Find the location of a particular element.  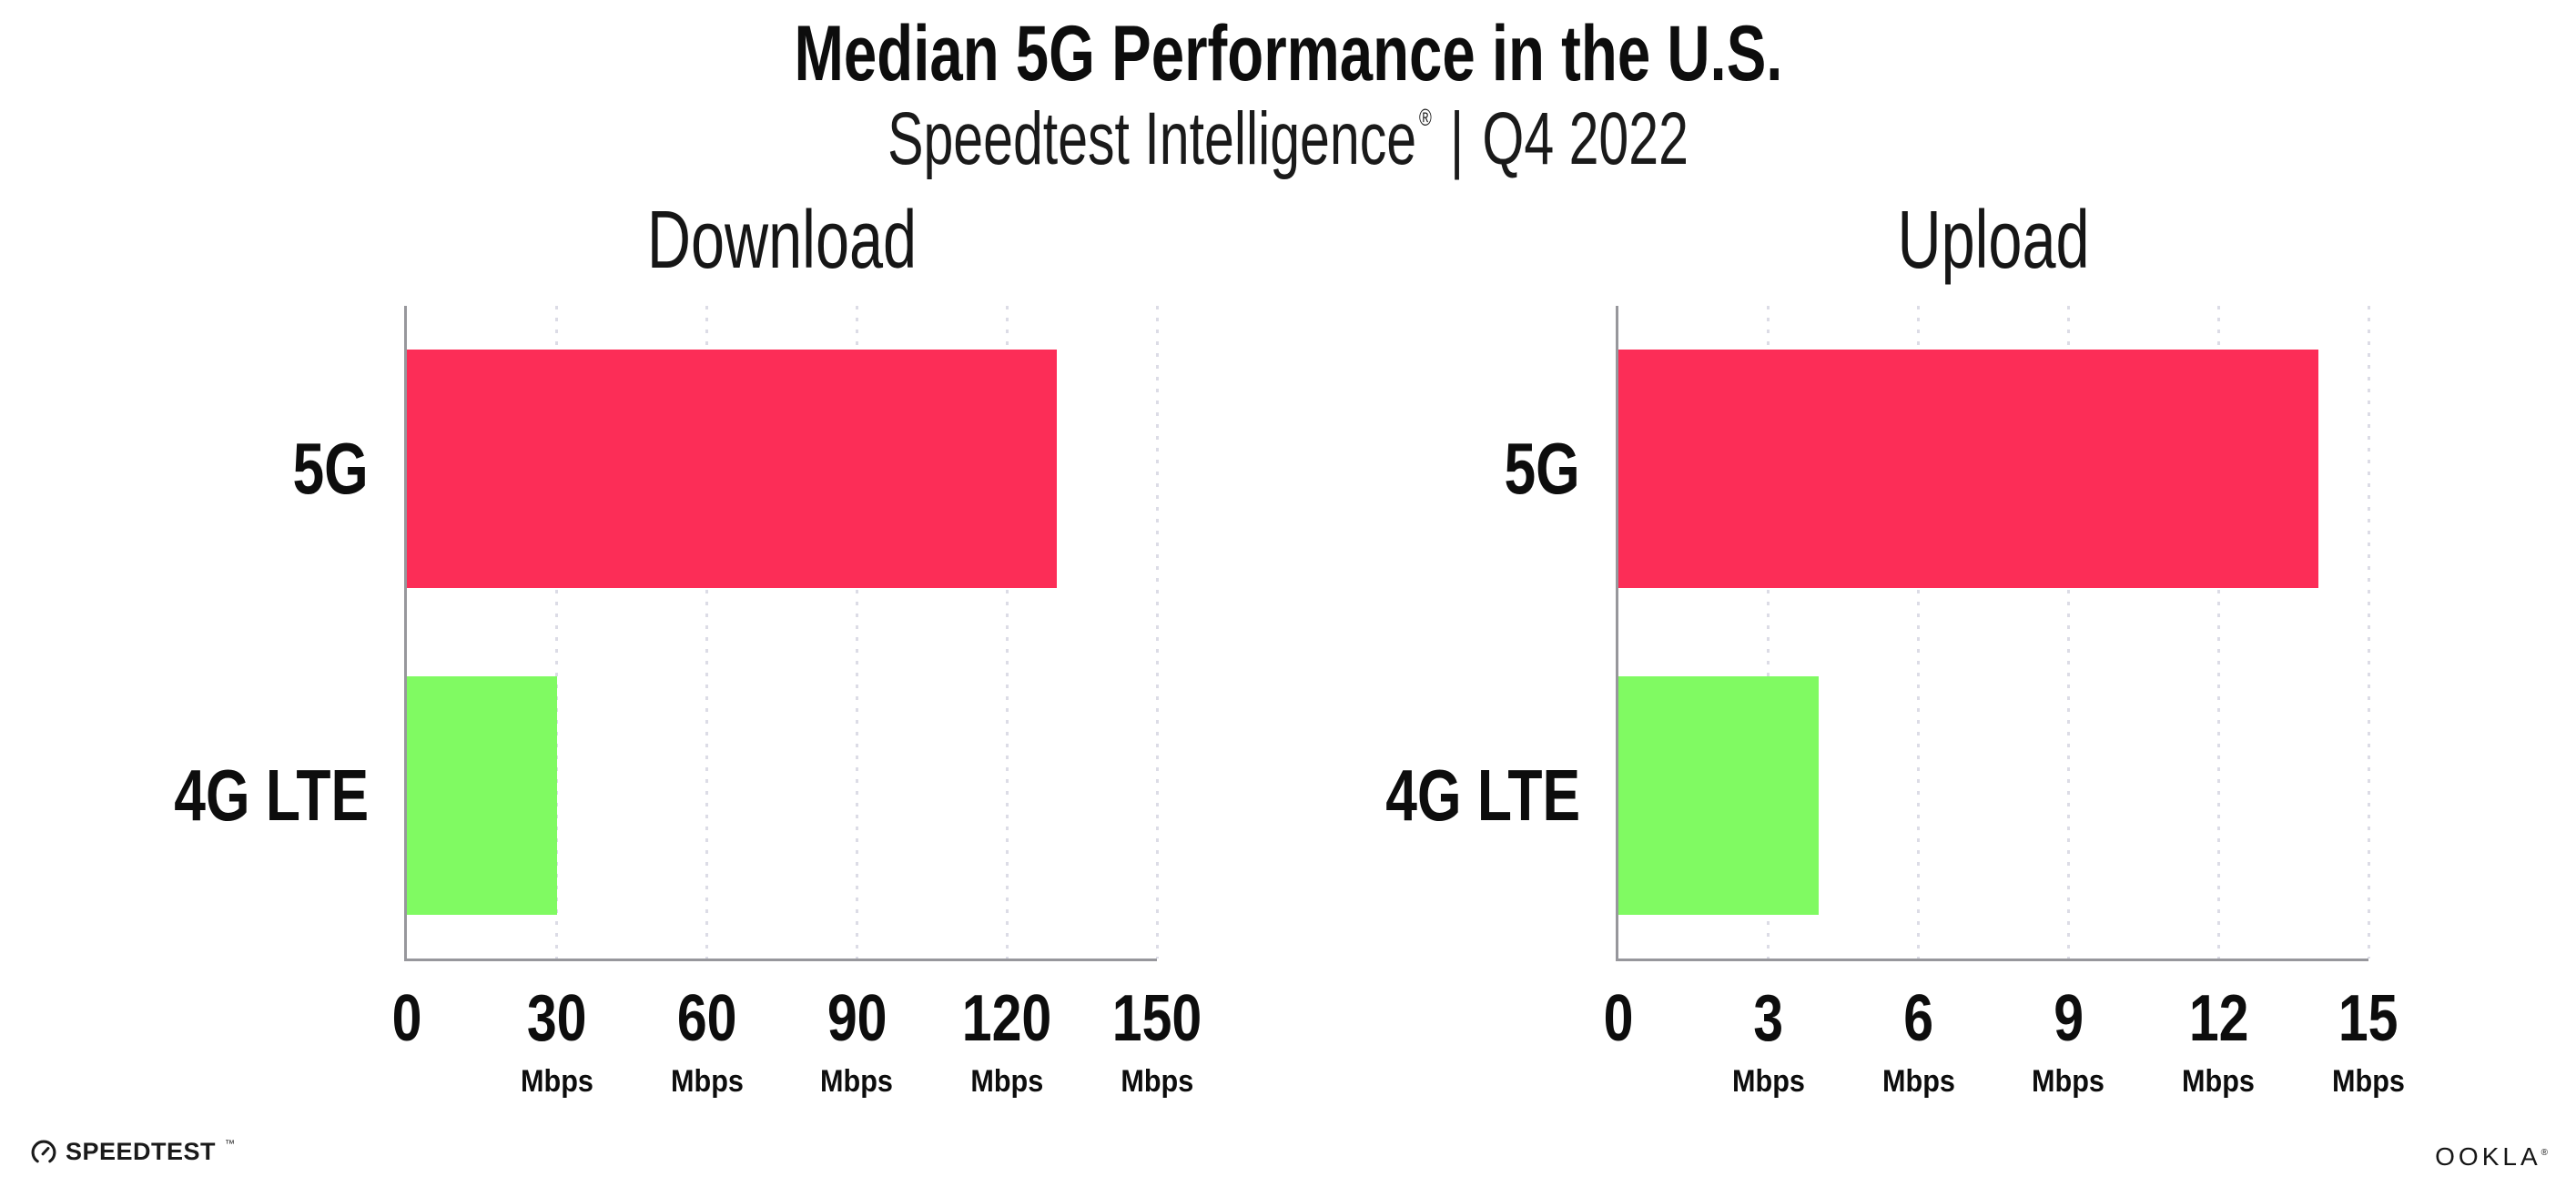

x-tick-value: 150 is located at coordinates (1156, 1018).